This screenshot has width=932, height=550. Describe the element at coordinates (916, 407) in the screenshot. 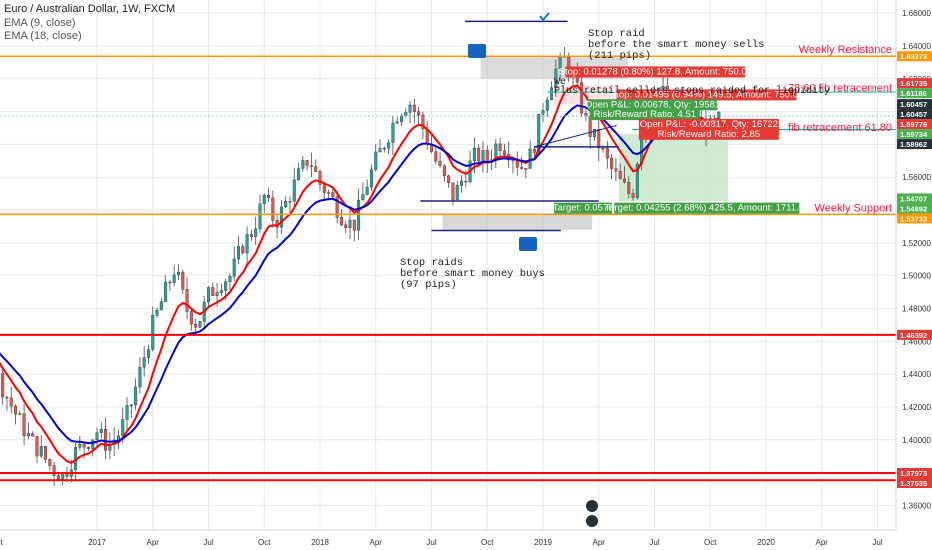

I see `price-tick-label: 1.42000` at that location.